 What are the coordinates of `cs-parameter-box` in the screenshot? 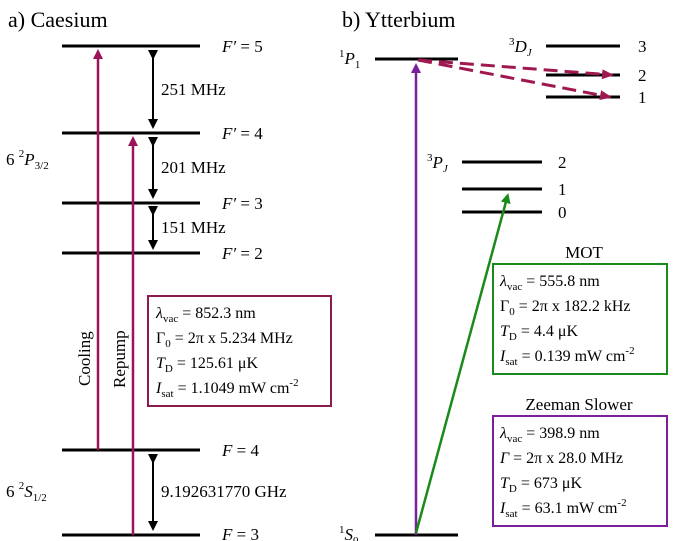 It's located at (239, 351).